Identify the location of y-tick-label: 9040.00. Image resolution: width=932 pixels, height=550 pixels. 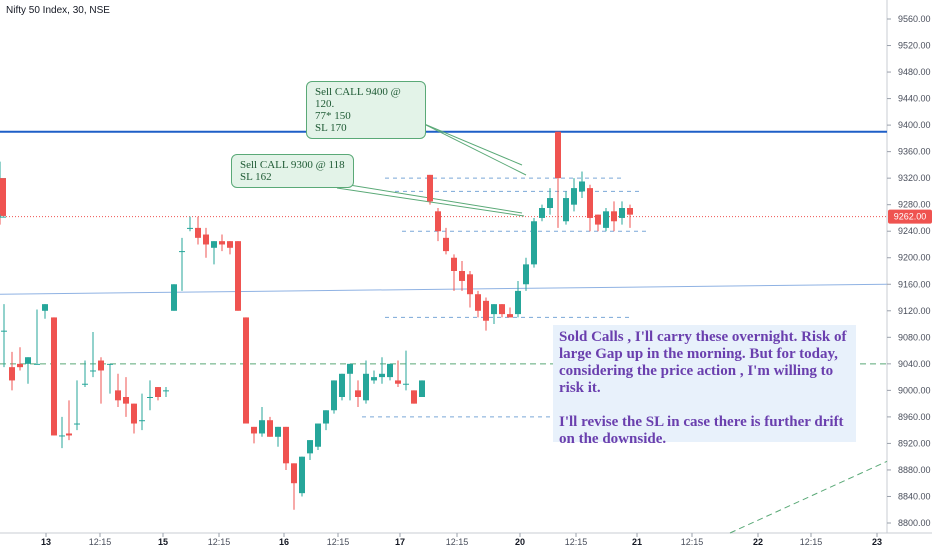
(914, 364).